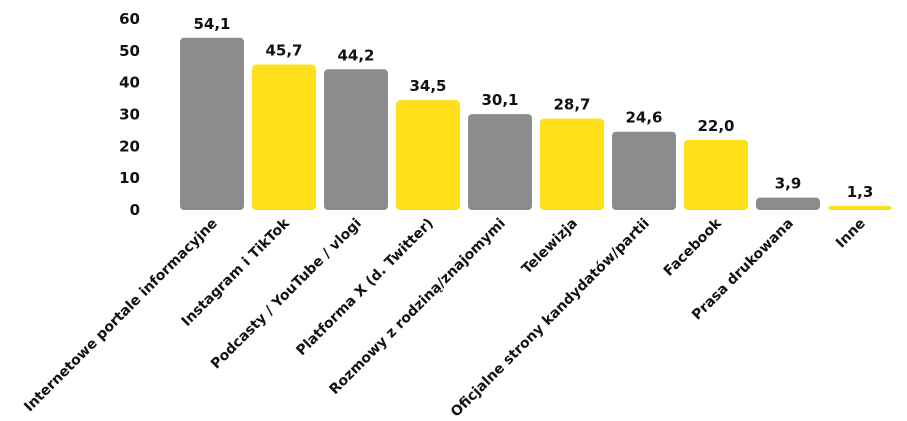 The height and width of the screenshot is (421, 907). What do you see at coordinates (129, 178) in the screenshot?
I see `y-tick-label: 10` at bounding box center [129, 178].